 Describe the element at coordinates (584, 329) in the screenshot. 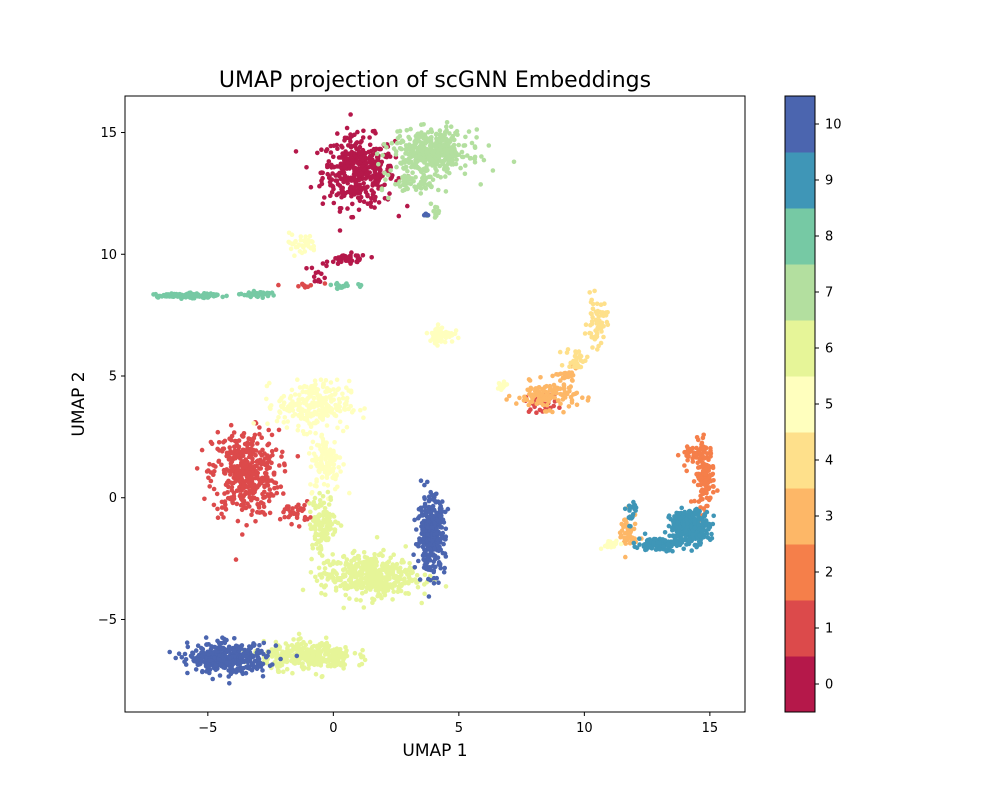

I see `cluster-4-points` at that location.